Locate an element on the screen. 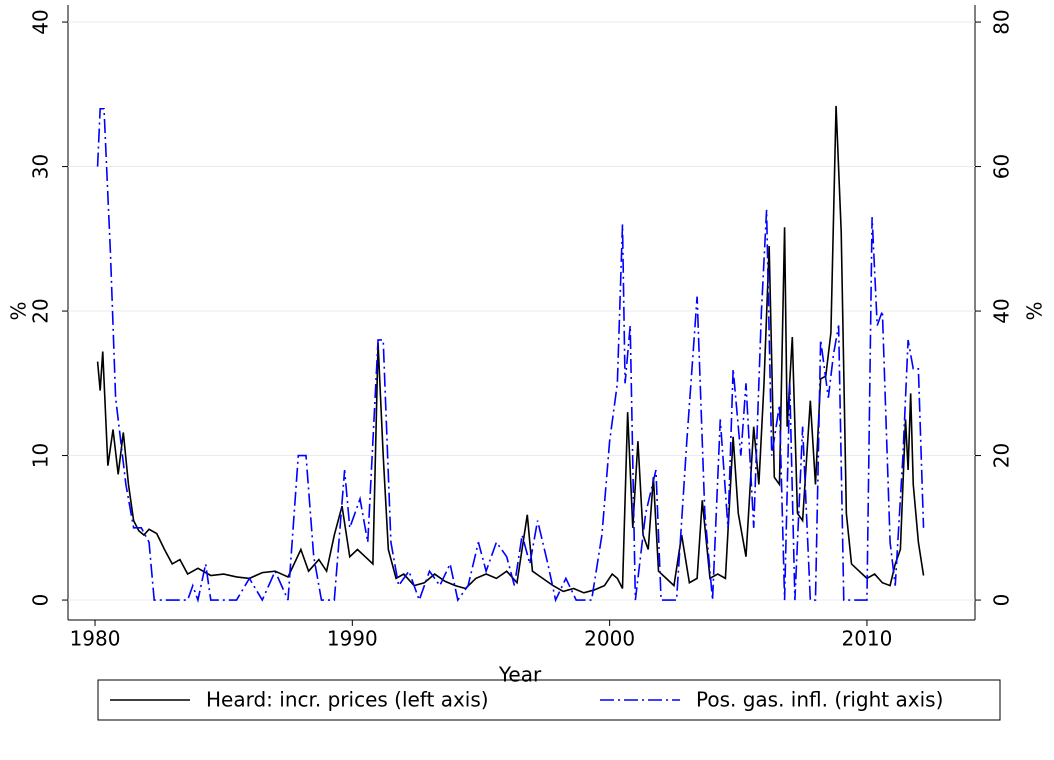 This screenshot has height=760, width=1054. x-tick-label: 1990 is located at coordinates (352, 639).